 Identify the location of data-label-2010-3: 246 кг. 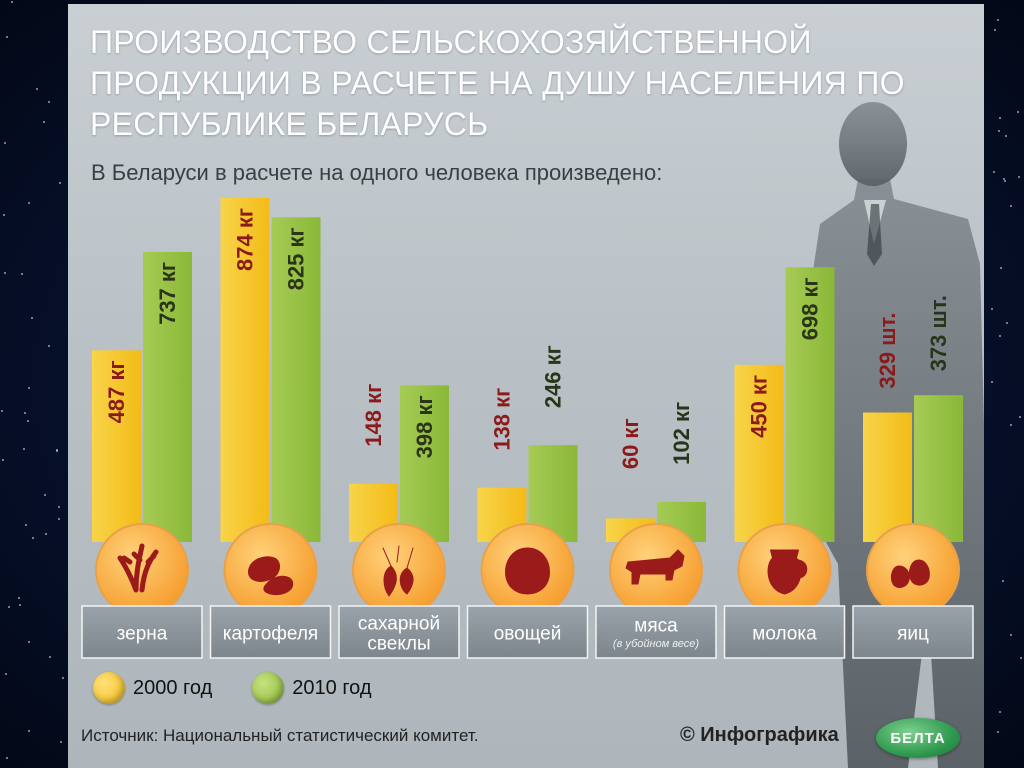
(553, 376).